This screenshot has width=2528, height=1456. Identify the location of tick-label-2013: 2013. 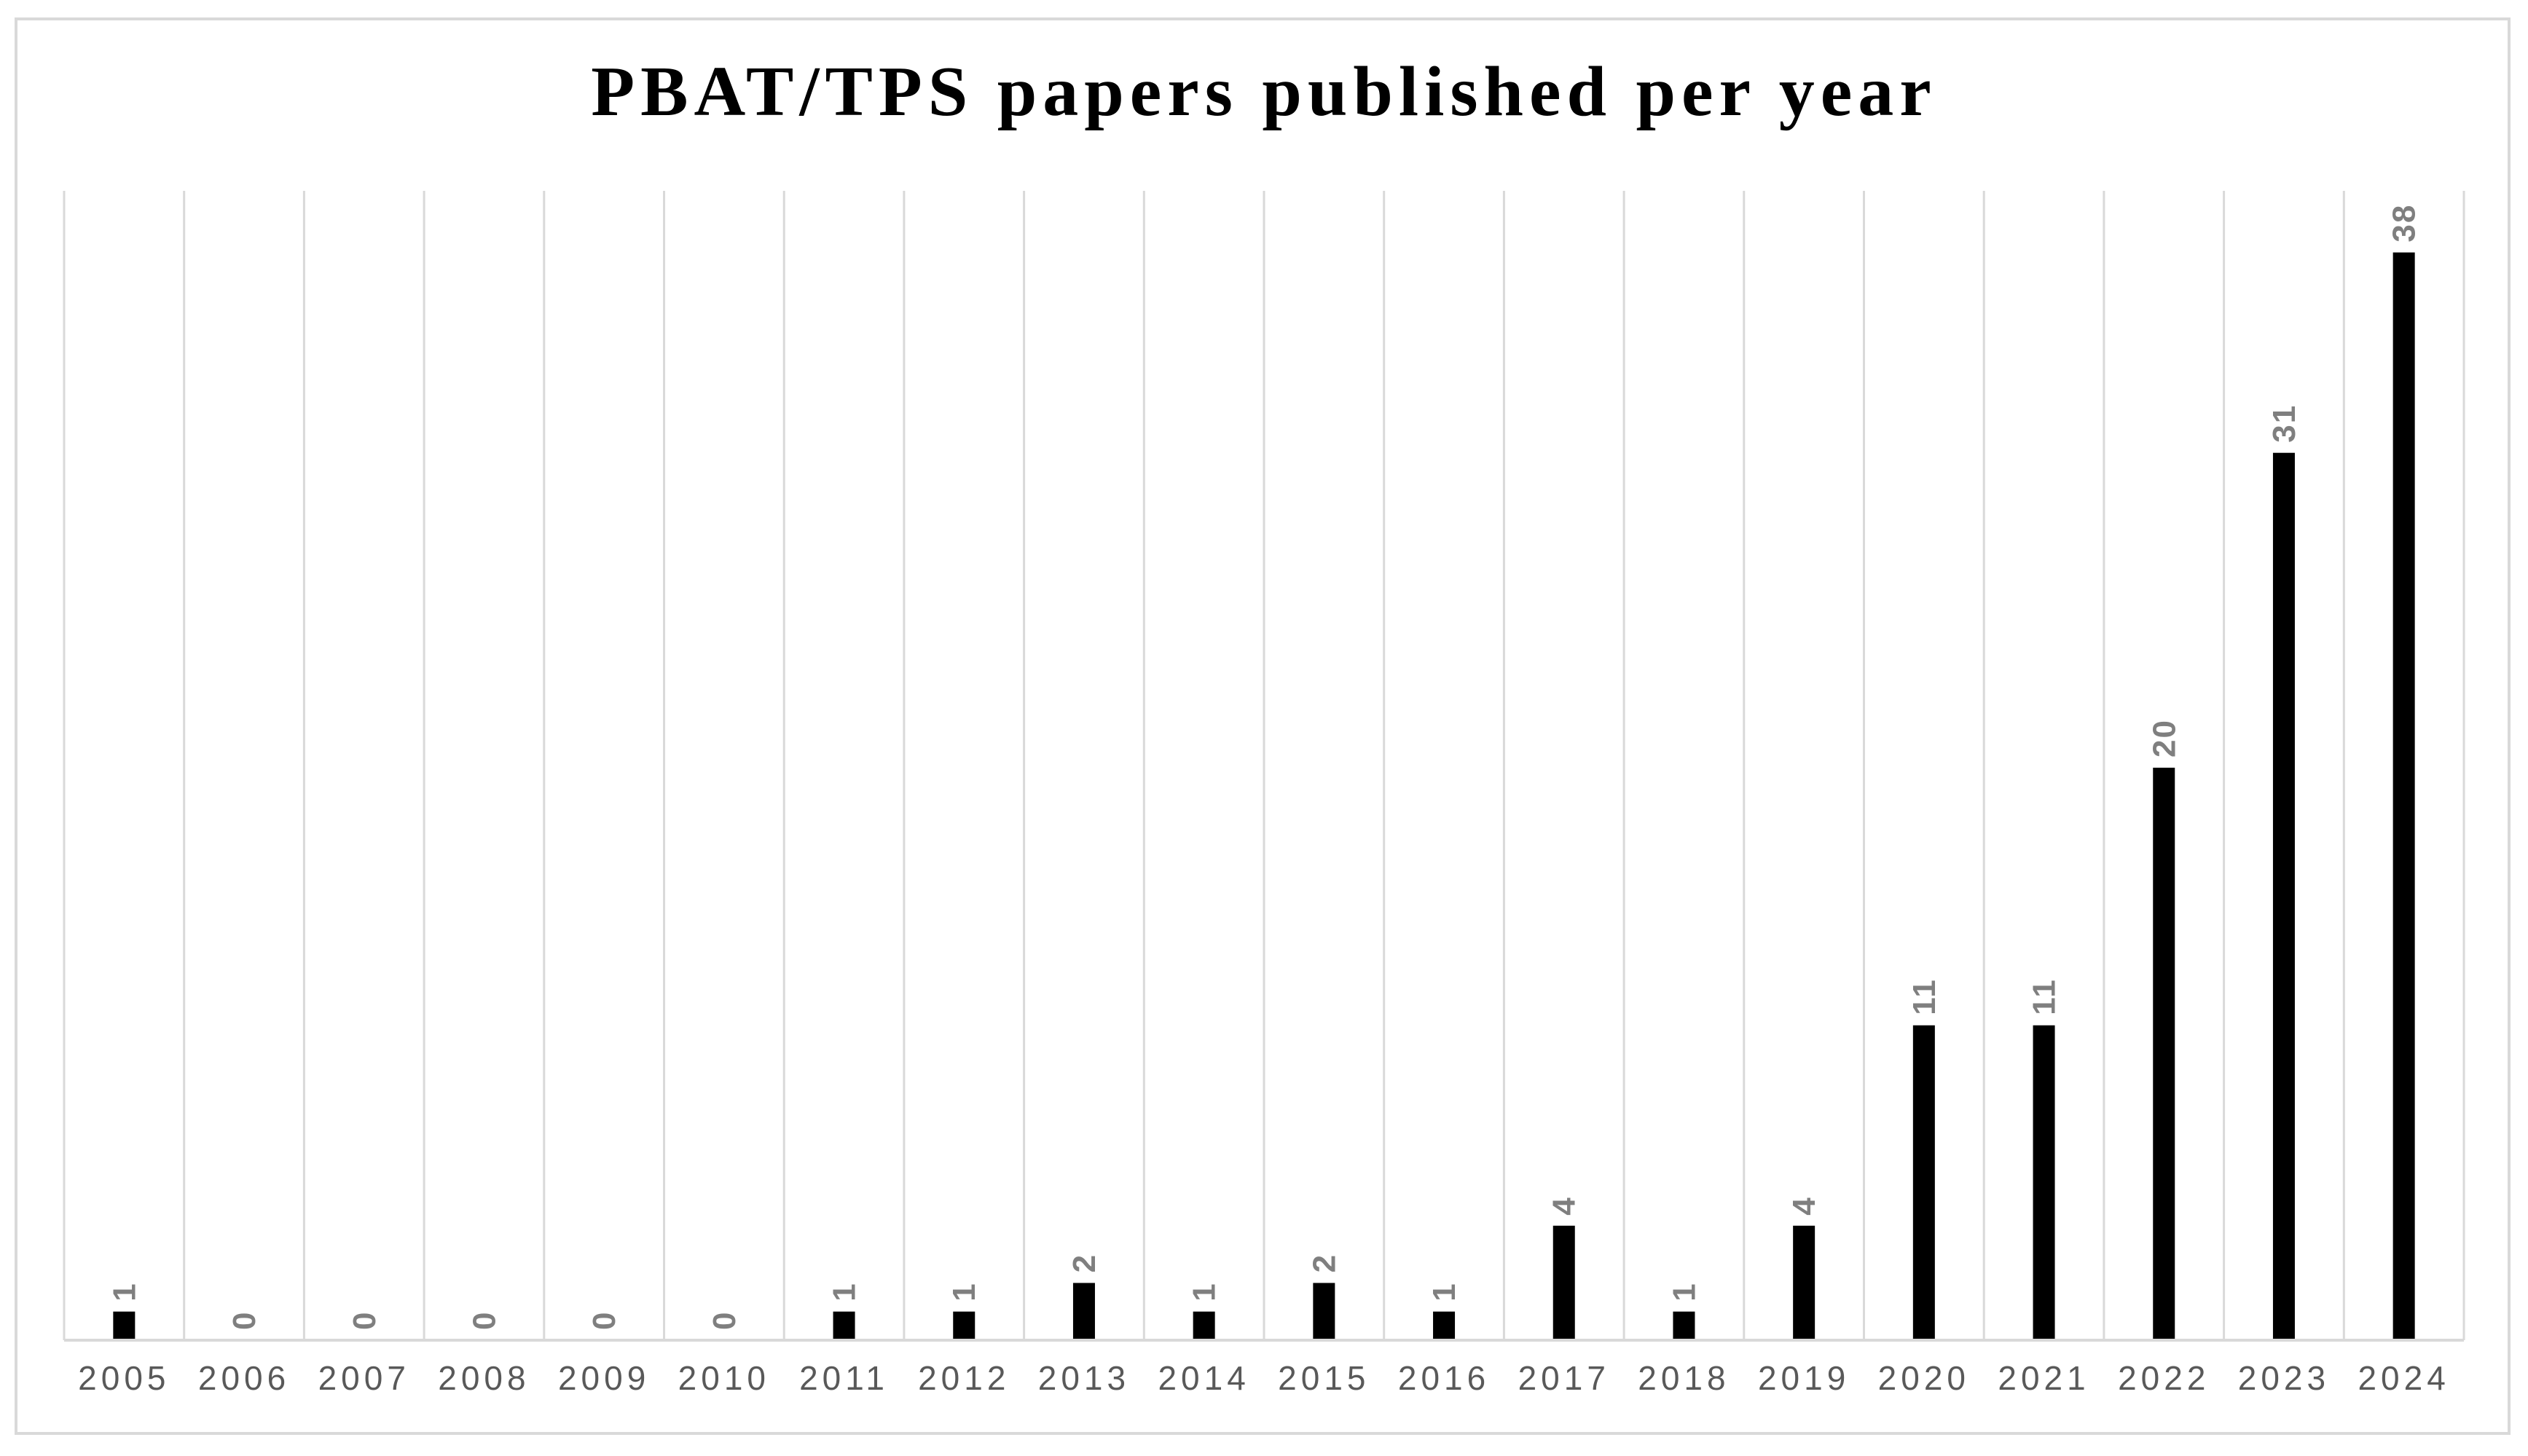
(1084, 1378).